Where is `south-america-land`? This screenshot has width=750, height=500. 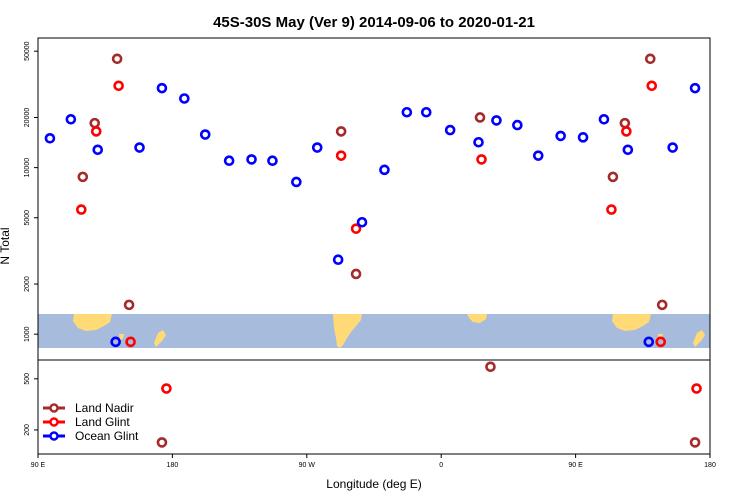 south-america-land is located at coordinates (347, 331).